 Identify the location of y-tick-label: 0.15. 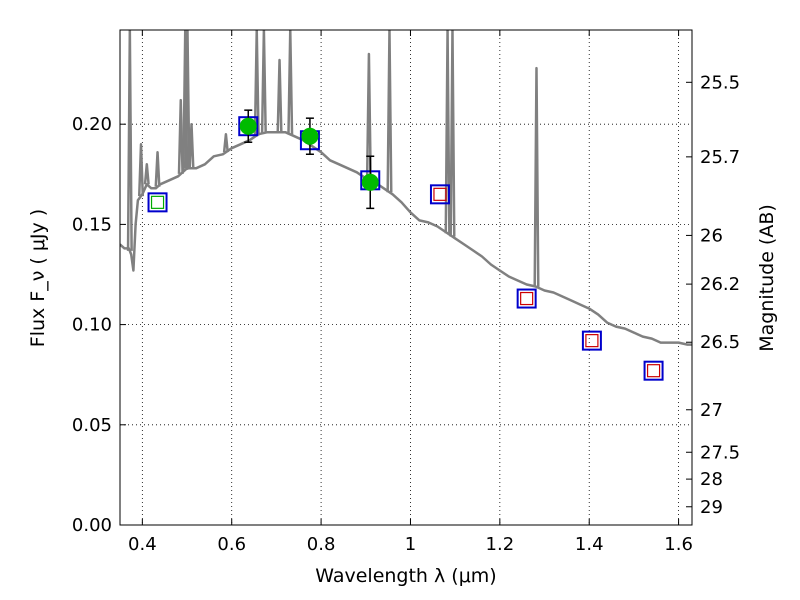
(92, 224).